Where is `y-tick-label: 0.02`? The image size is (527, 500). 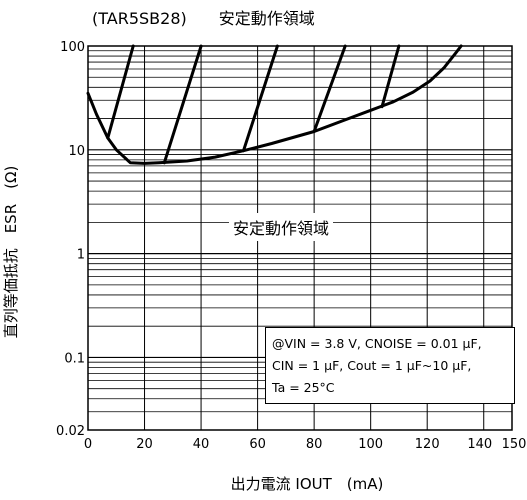
y-tick-label: 0.02 is located at coordinates (70, 431).